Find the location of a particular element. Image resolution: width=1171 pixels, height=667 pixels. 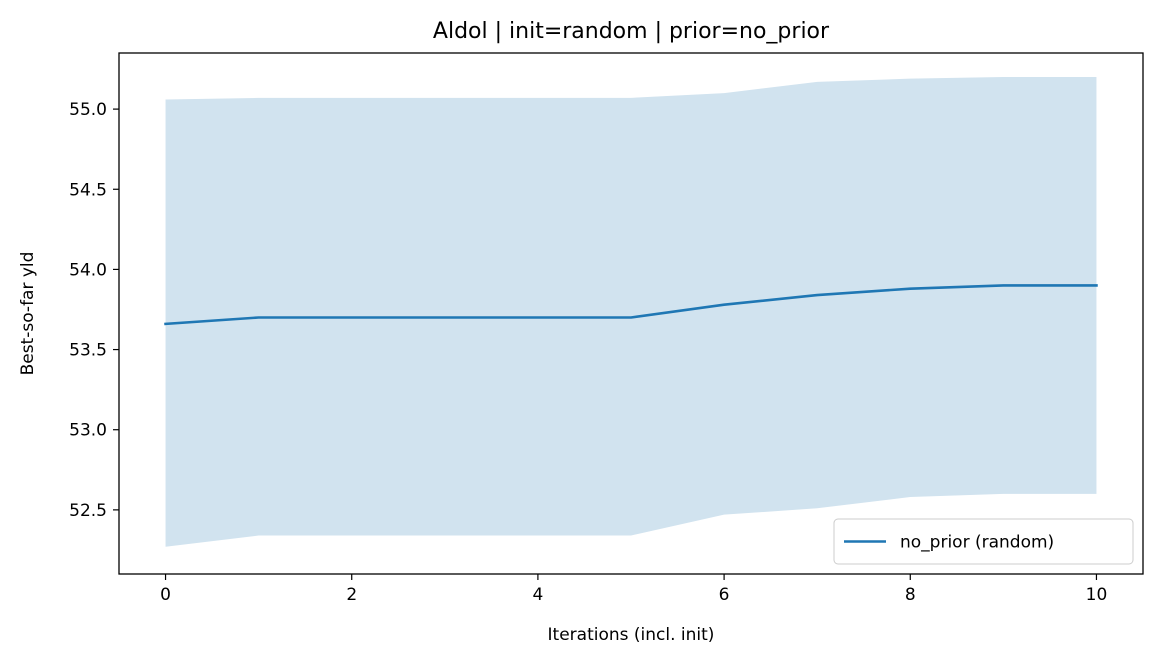

series-line-layer is located at coordinates (631, 305).